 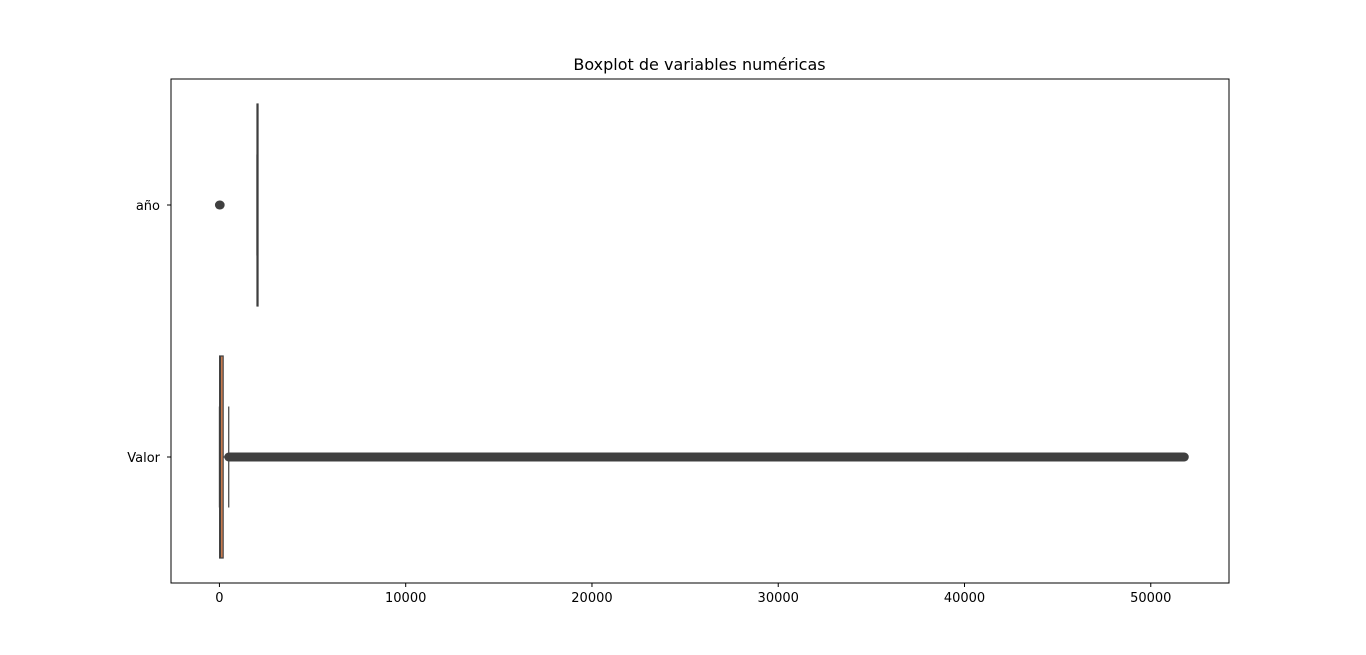 I want to click on x-tick-label: 30000, so click(x=778, y=598).